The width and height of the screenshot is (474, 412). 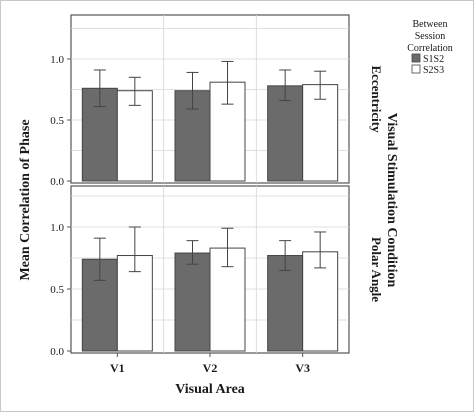 I want to click on panel-label: Eccentricity, so click(x=376, y=99).